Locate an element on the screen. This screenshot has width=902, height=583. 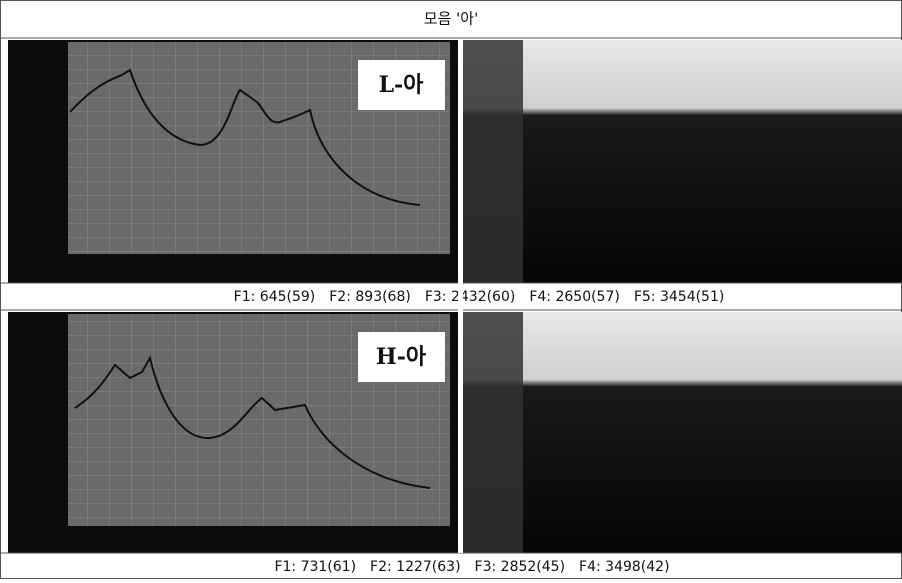
formant: F2: 893(68) is located at coordinates (370, 297).